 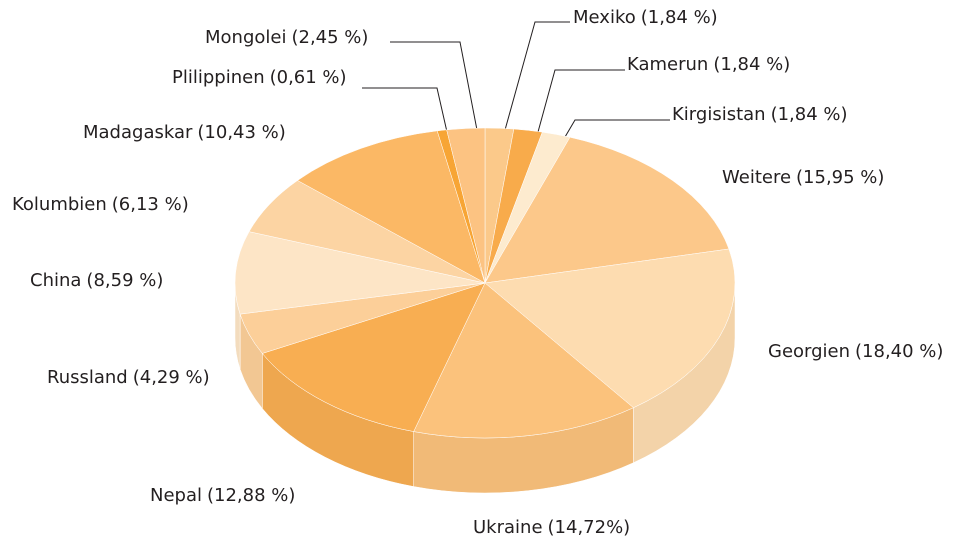 I want to click on value-label: (15,95 %), so click(x=840, y=177).